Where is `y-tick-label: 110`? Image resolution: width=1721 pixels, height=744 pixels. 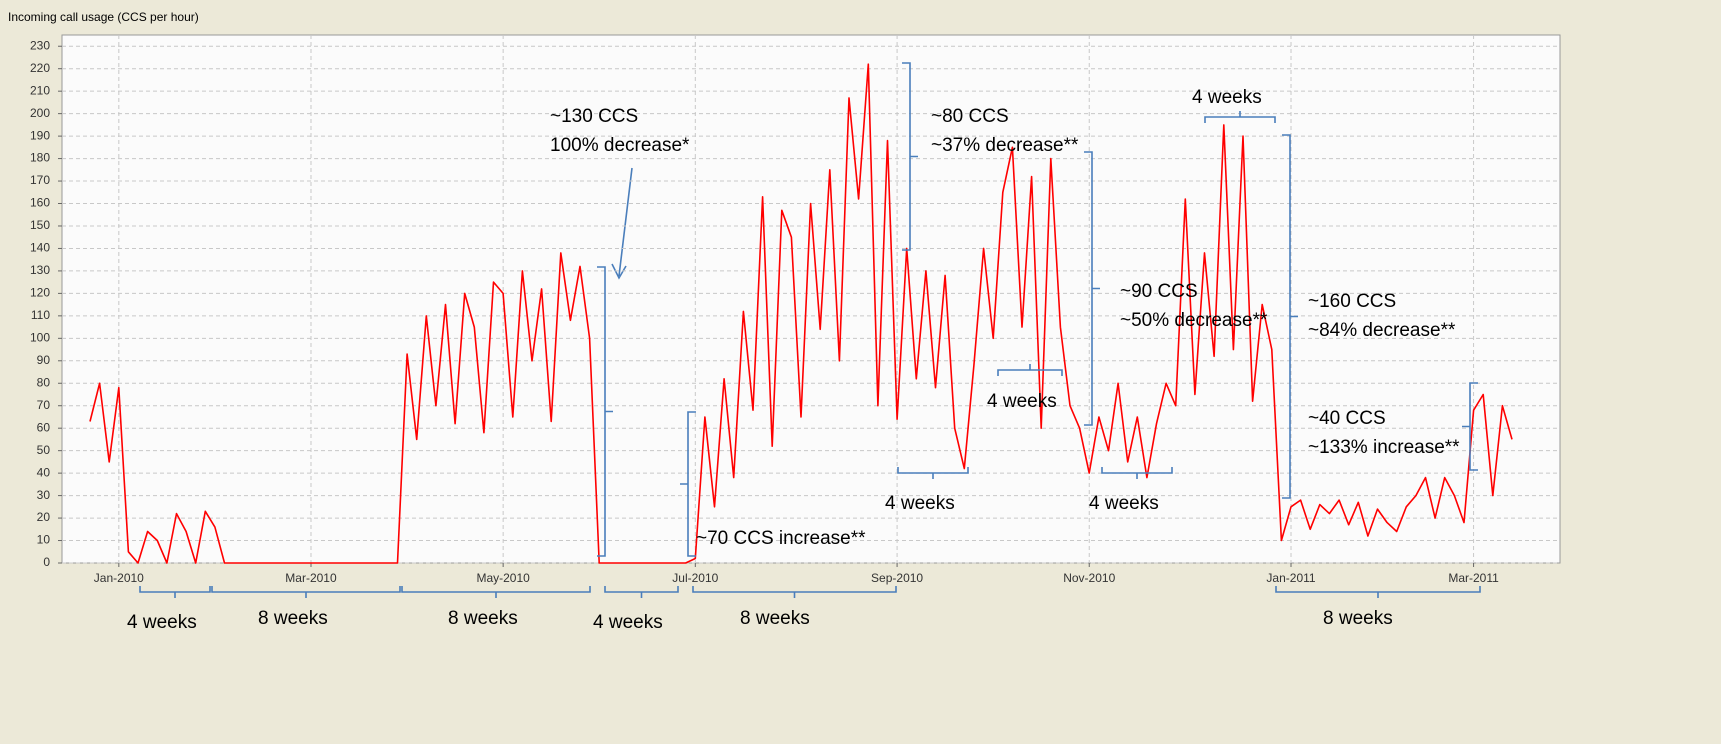 y-tick-label: 110 is located at coordinates (40, 315).